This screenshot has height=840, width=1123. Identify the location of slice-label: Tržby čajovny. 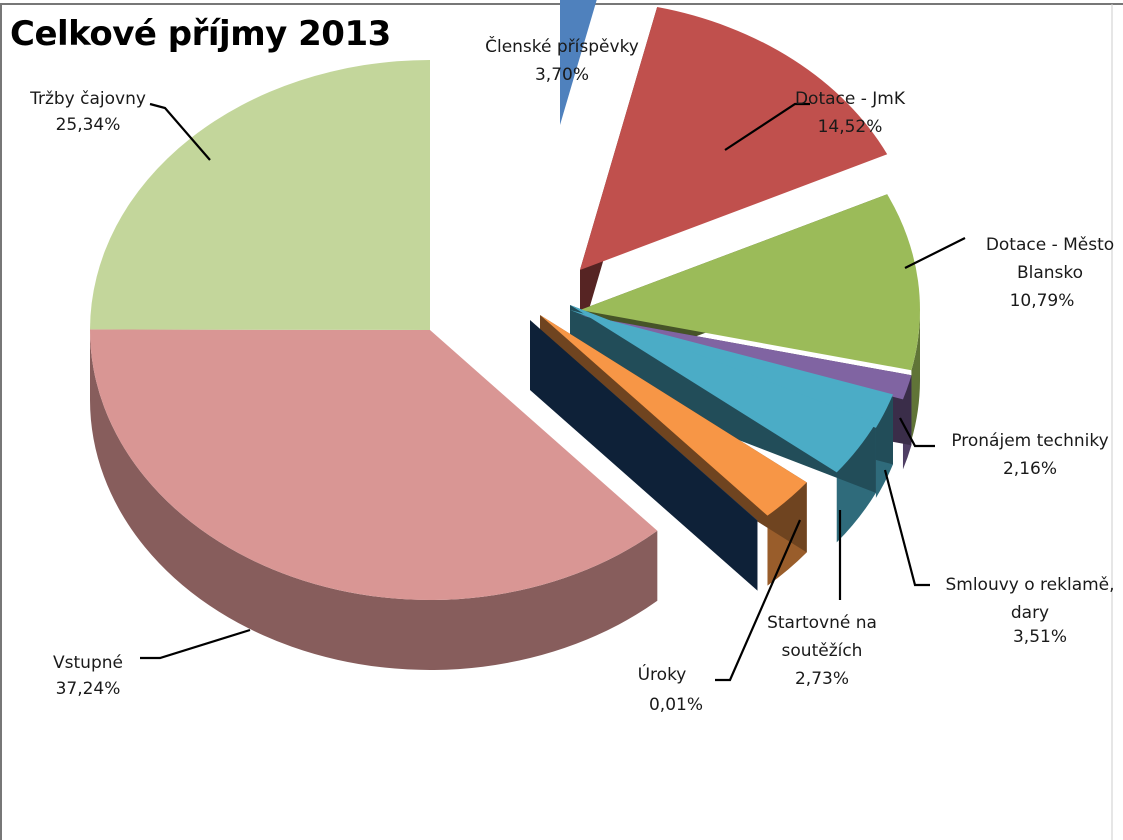
(87, 99).